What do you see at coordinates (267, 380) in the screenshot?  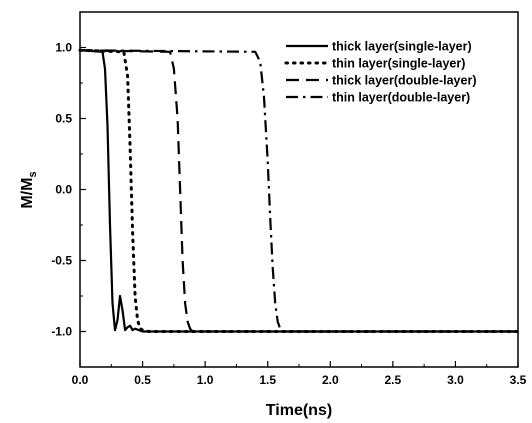 I see `x-tick-label: 1.5` at bounding box center [267, 380].